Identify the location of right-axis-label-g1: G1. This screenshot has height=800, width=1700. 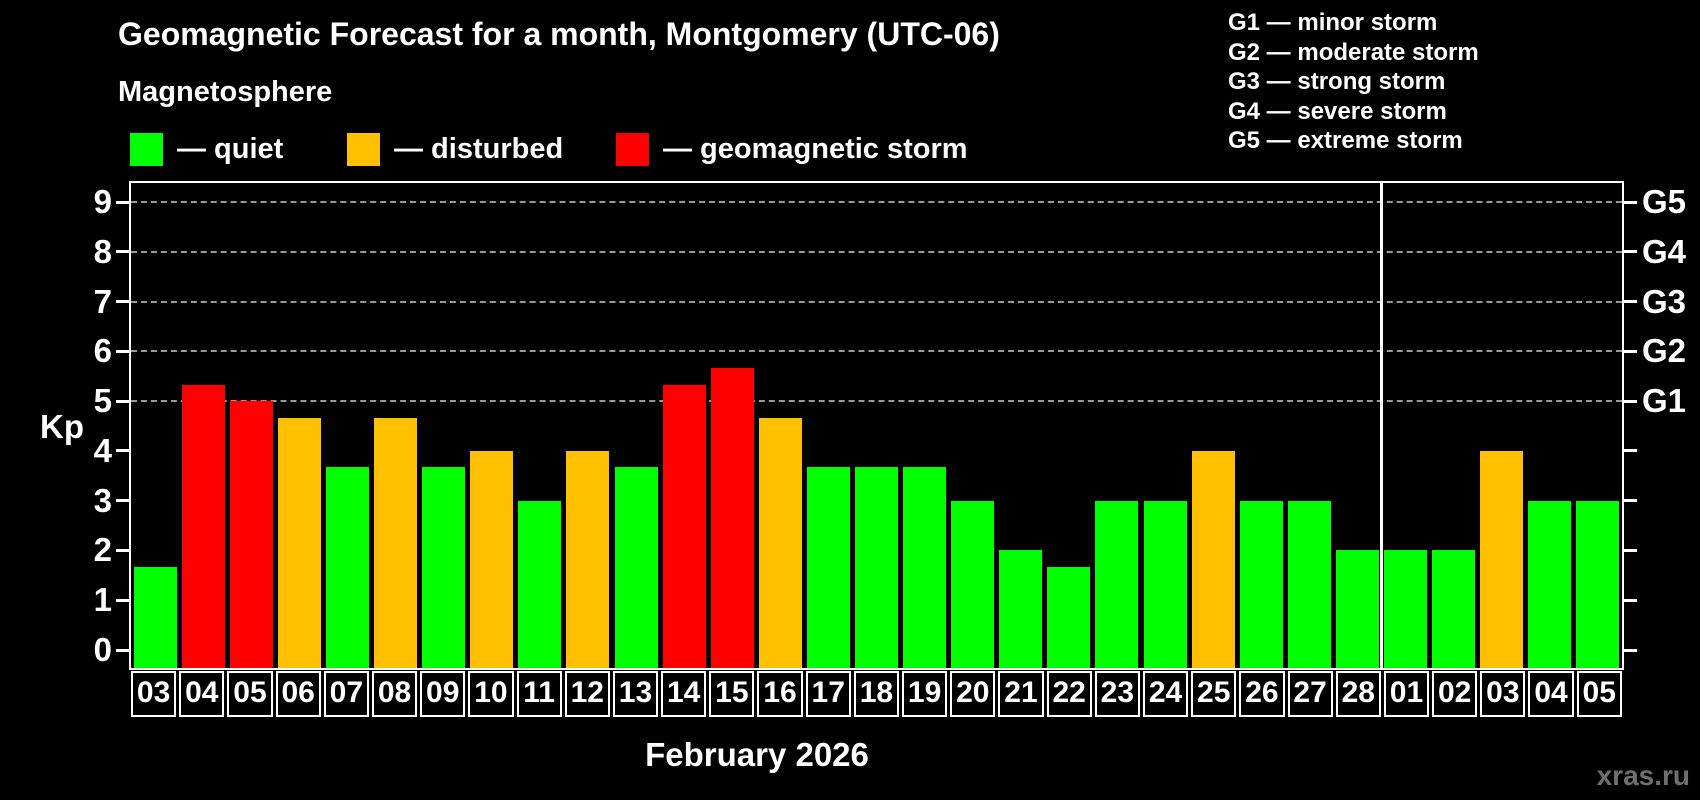
(1664, 401).